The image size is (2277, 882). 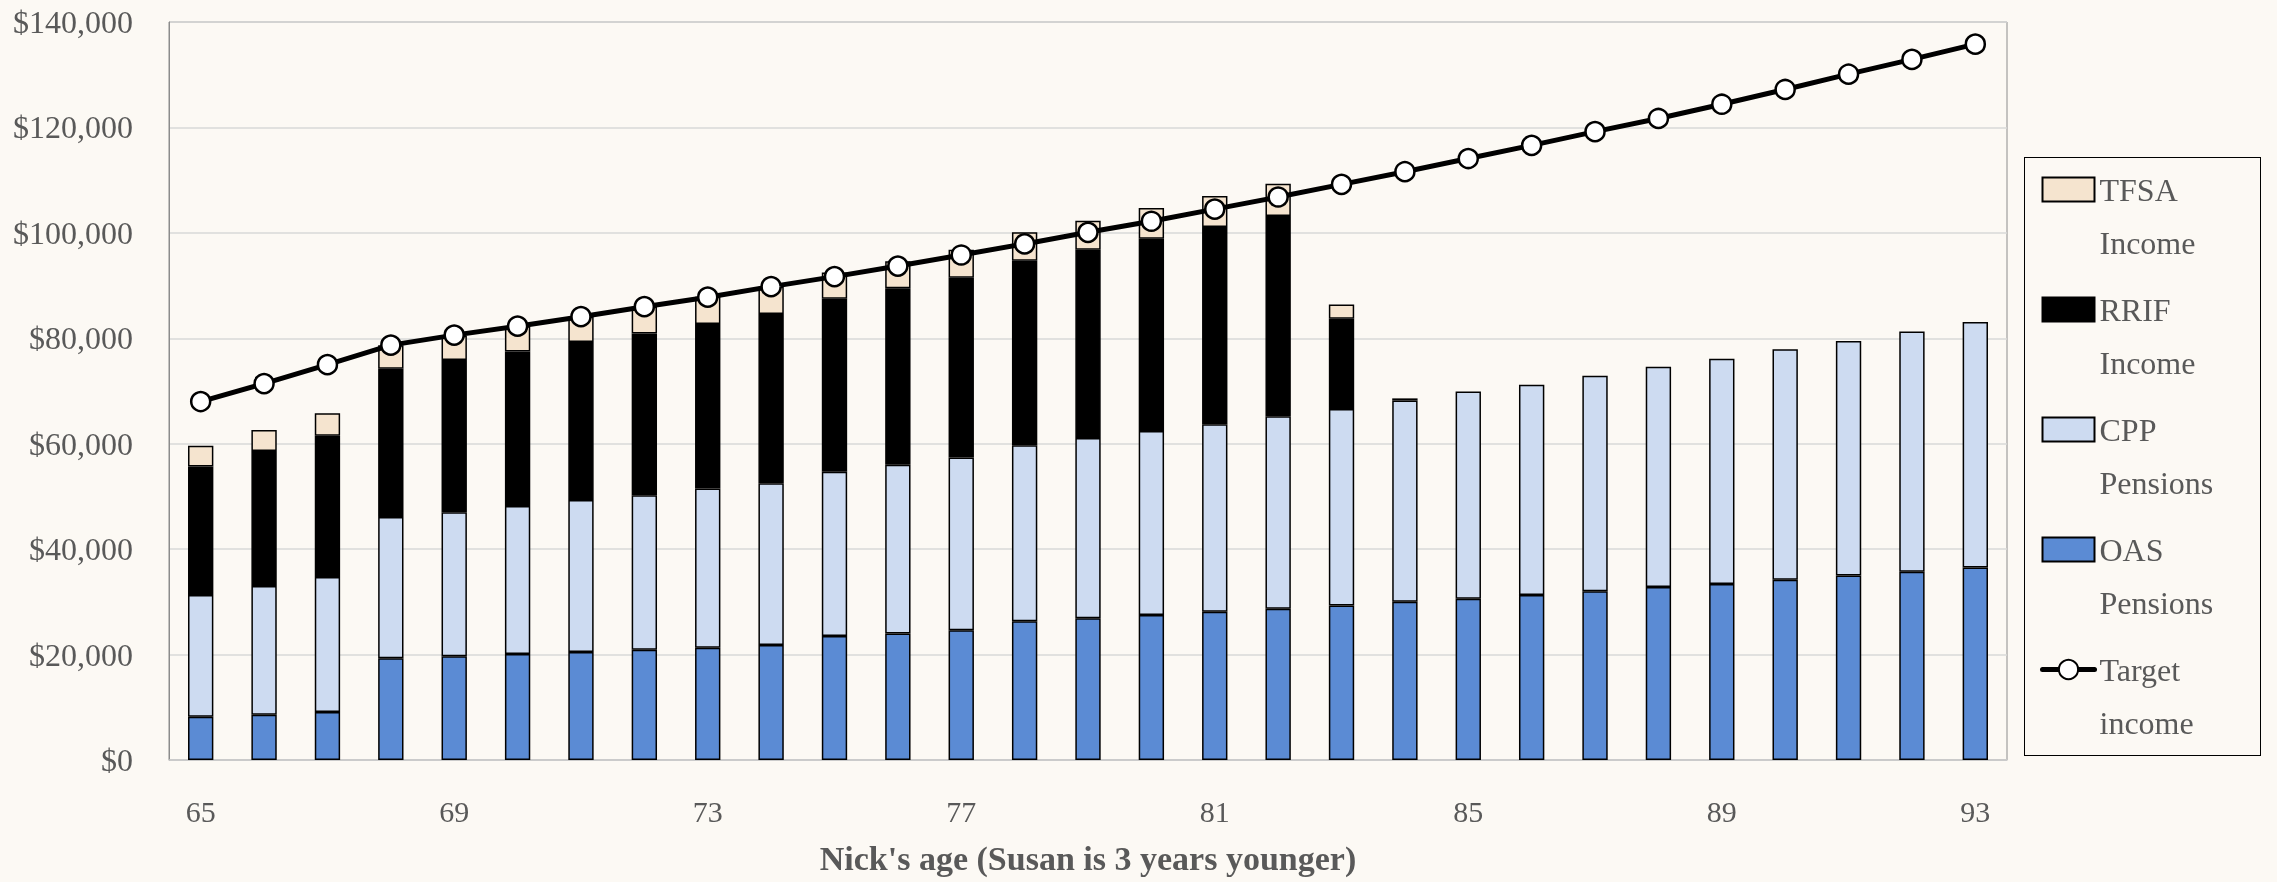 What do you see at coordinates (2147, 216) in the screenshot?
I see `legend-label: TFSA Income` at bounding box center [2147, 216].